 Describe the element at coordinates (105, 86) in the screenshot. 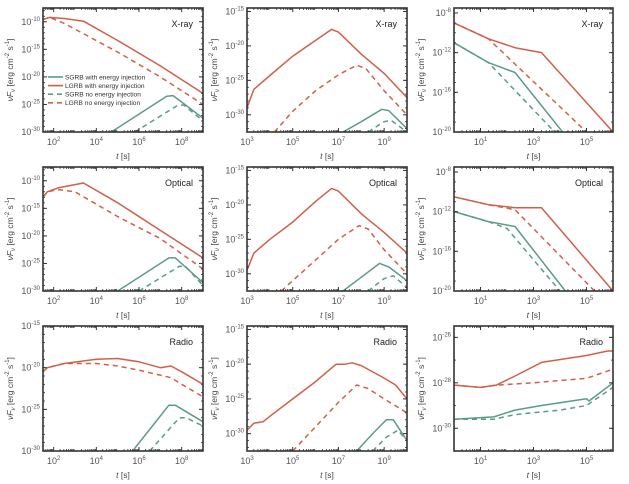

I see `legend-label: LGRB with energy injection` at that location.